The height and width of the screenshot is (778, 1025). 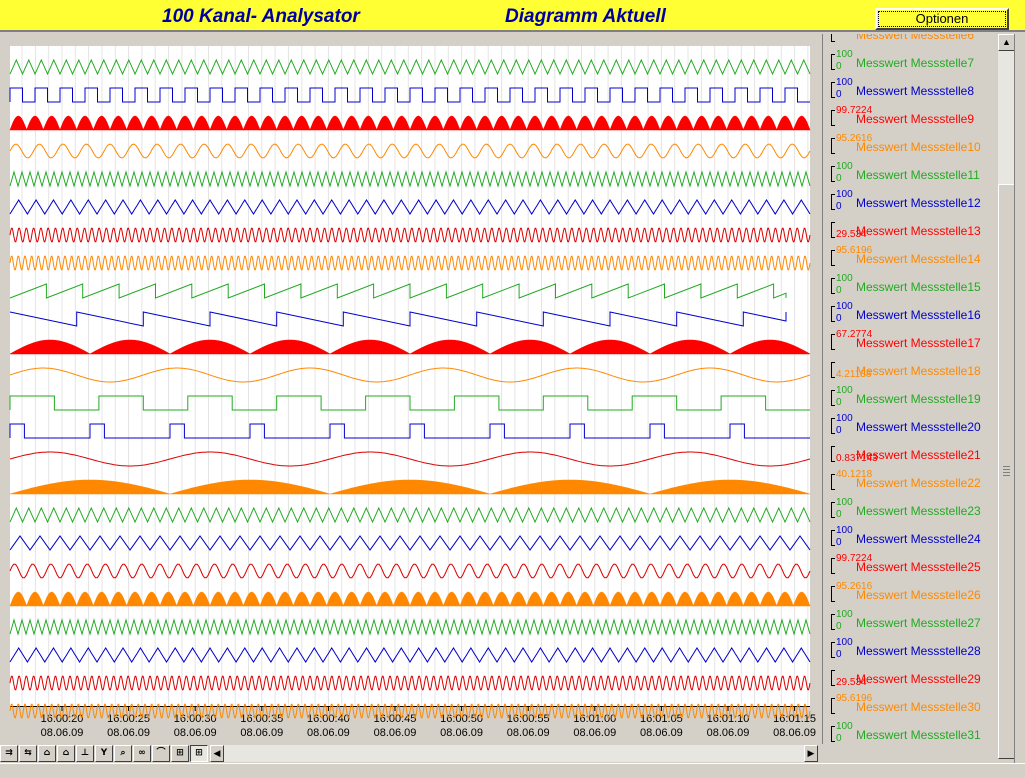 What do you see at coordinates (66, 753) in the screenshot?
I see `zoom-area-tool-button: ⌂` at bounding box center [66, 753].